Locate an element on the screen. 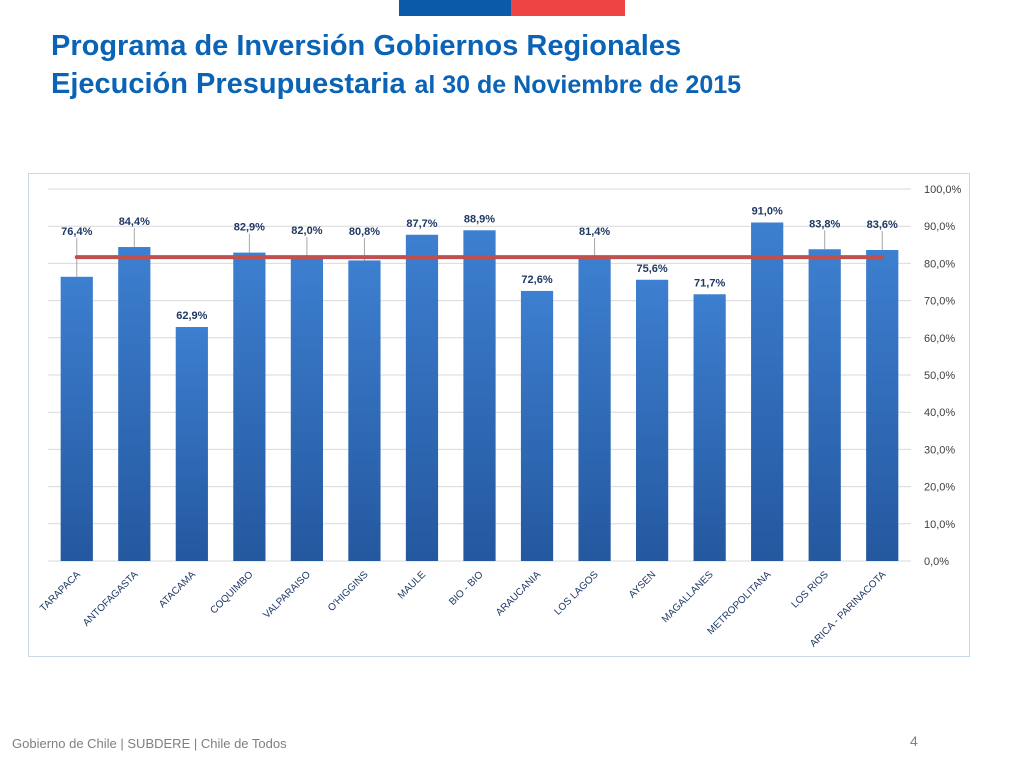  value-label: 81,4% is located at coordinates (594, 232).